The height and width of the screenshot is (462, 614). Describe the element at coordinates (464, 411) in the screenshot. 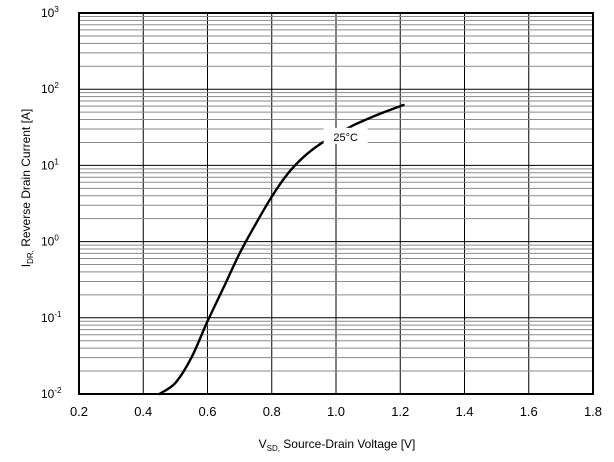

I see `x-tick-label: 1.4` at that location.